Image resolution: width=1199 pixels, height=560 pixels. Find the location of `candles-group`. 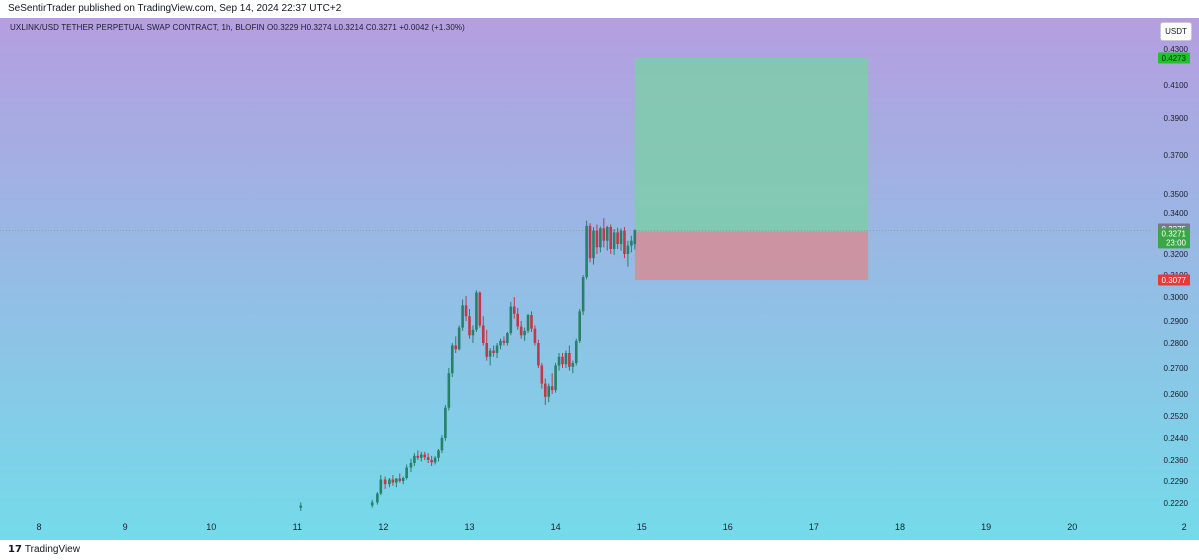

candles-group is located at coordinates (468, 364).